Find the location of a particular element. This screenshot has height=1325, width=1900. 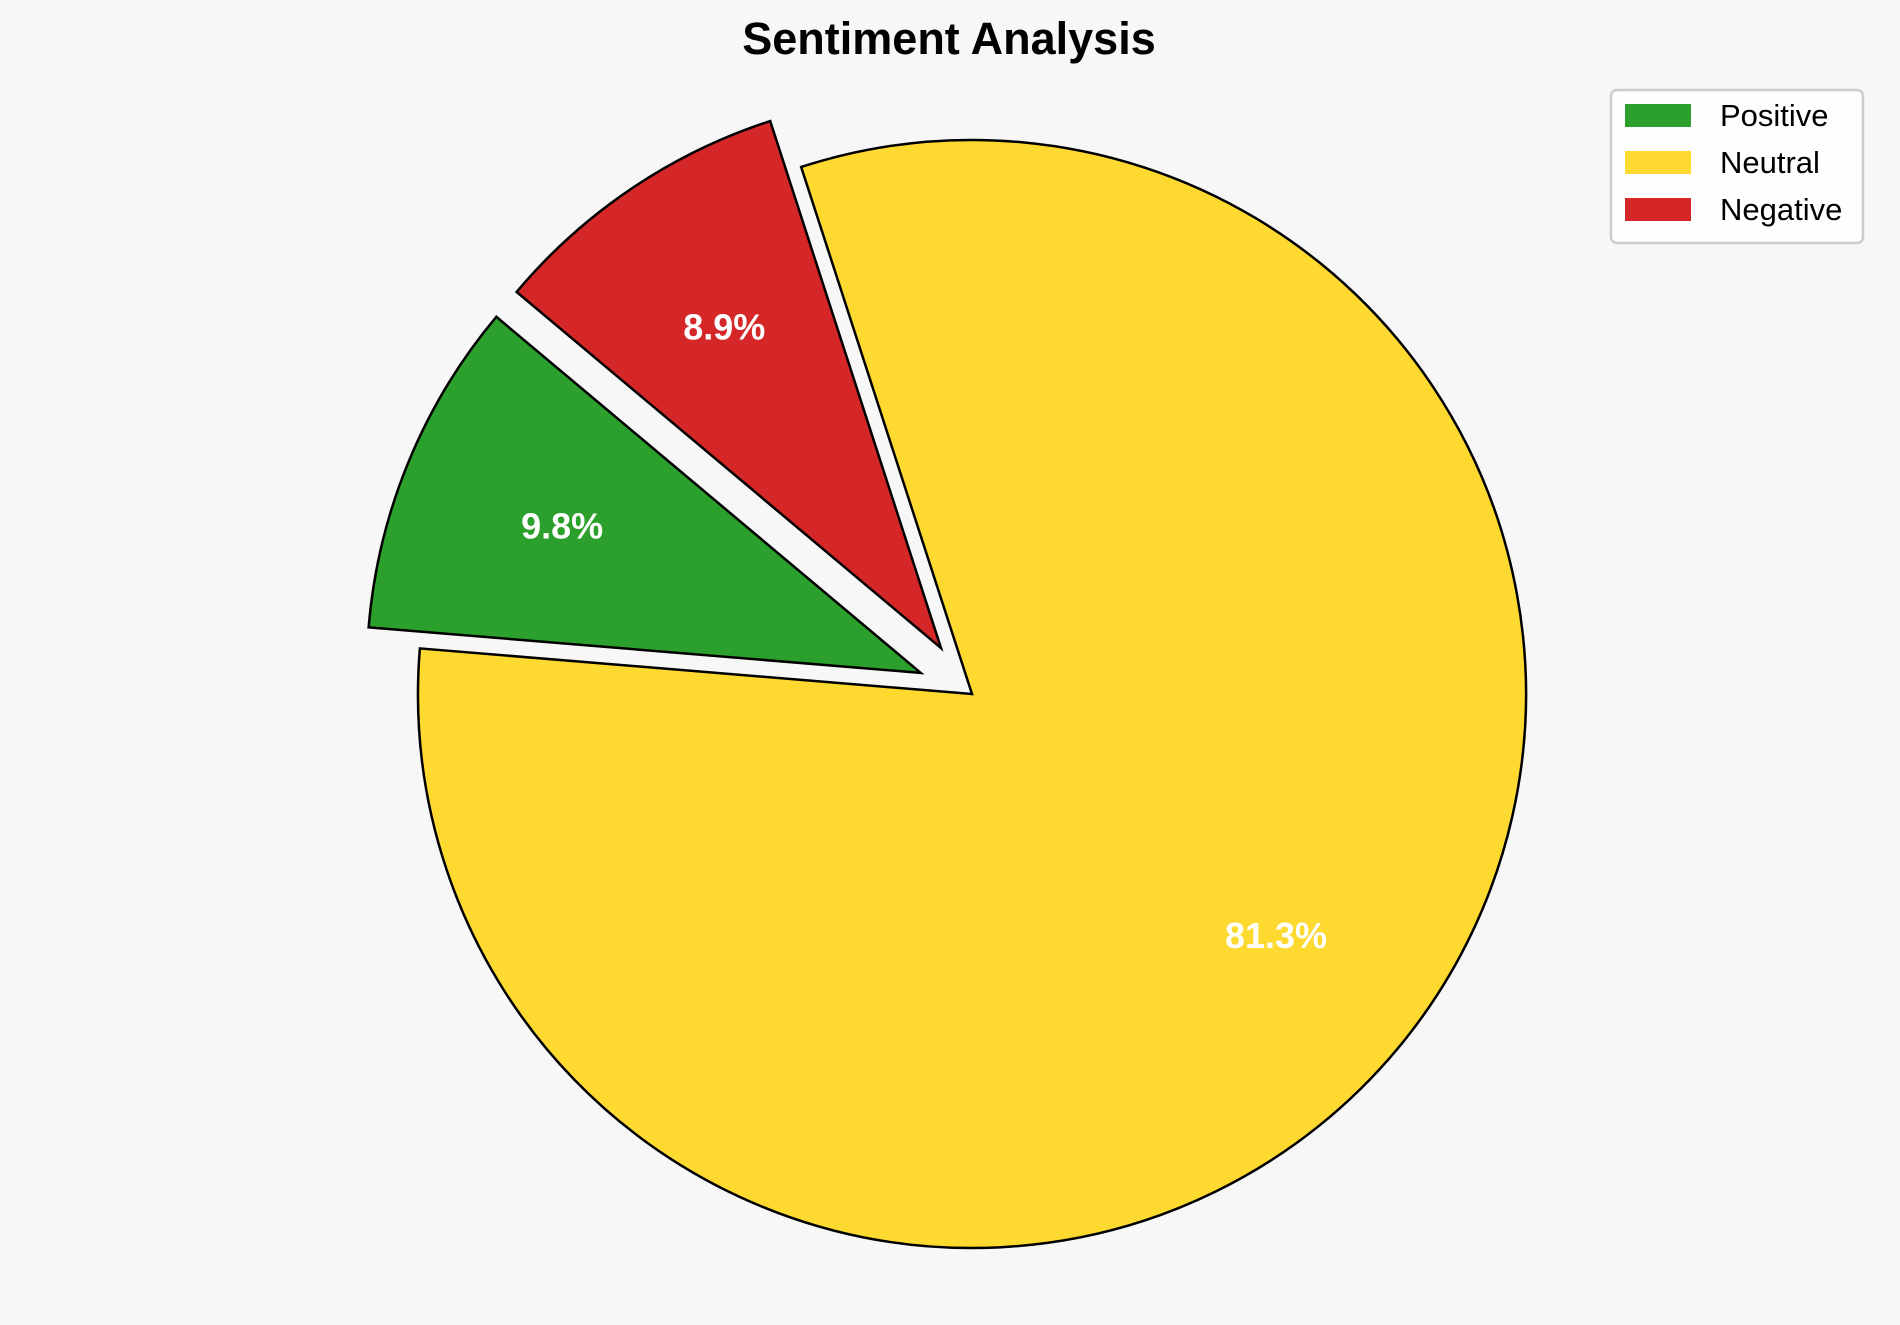

legend-swatch-negative is located at coordinates (1658, 209).